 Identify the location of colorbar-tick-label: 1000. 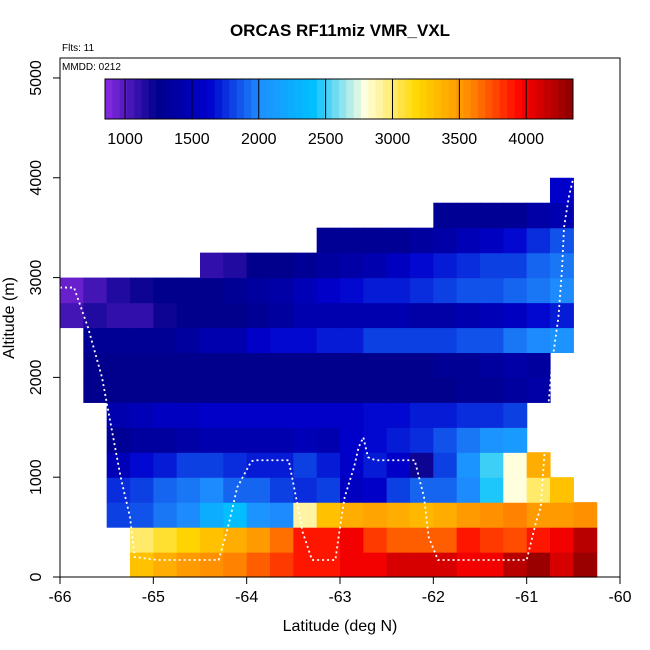
(125, 139).